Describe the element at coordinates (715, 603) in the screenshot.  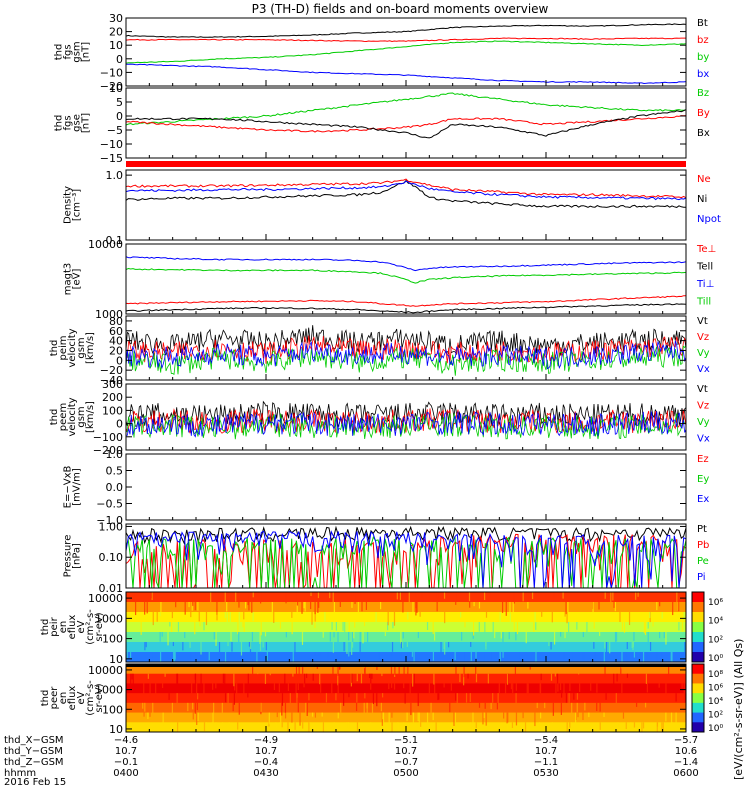
I see `colorbar-tick-label: 10⁶` at that location.